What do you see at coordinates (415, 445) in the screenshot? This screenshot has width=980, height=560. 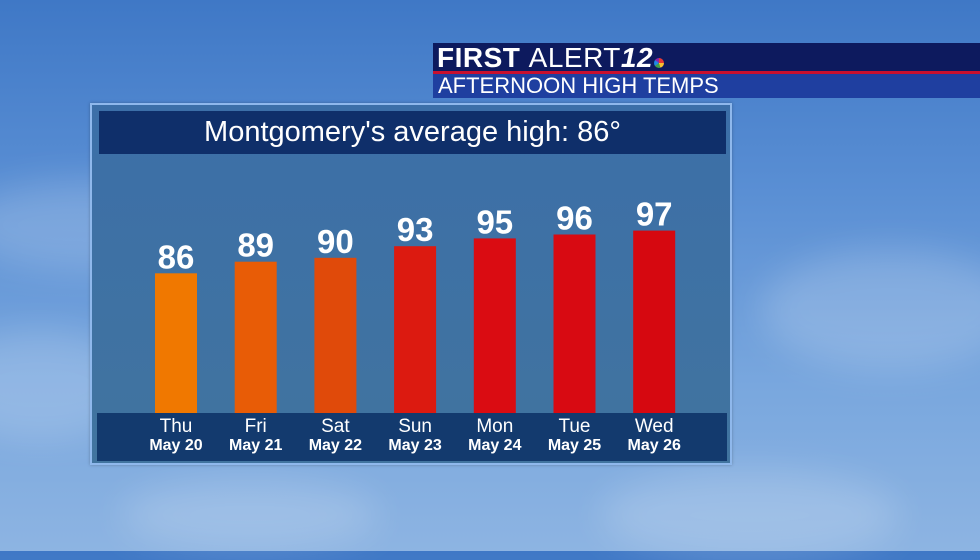 I see `x-tick-date: May 23` at bounding box center [415, 445].